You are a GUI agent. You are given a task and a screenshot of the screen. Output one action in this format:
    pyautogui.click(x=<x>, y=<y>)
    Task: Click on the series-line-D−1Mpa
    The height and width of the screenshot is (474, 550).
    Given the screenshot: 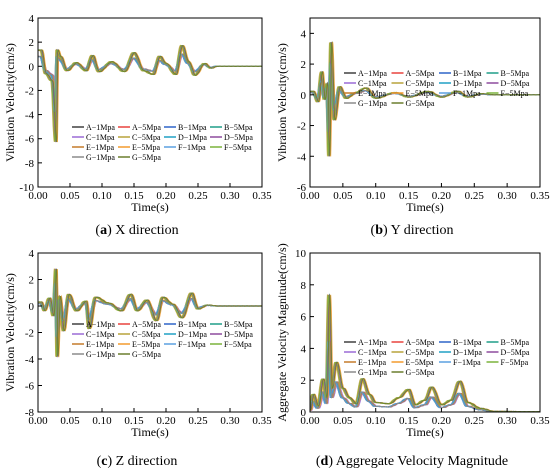 What is the action you would take?
    pyautogui.click(x=150, y=83)
    